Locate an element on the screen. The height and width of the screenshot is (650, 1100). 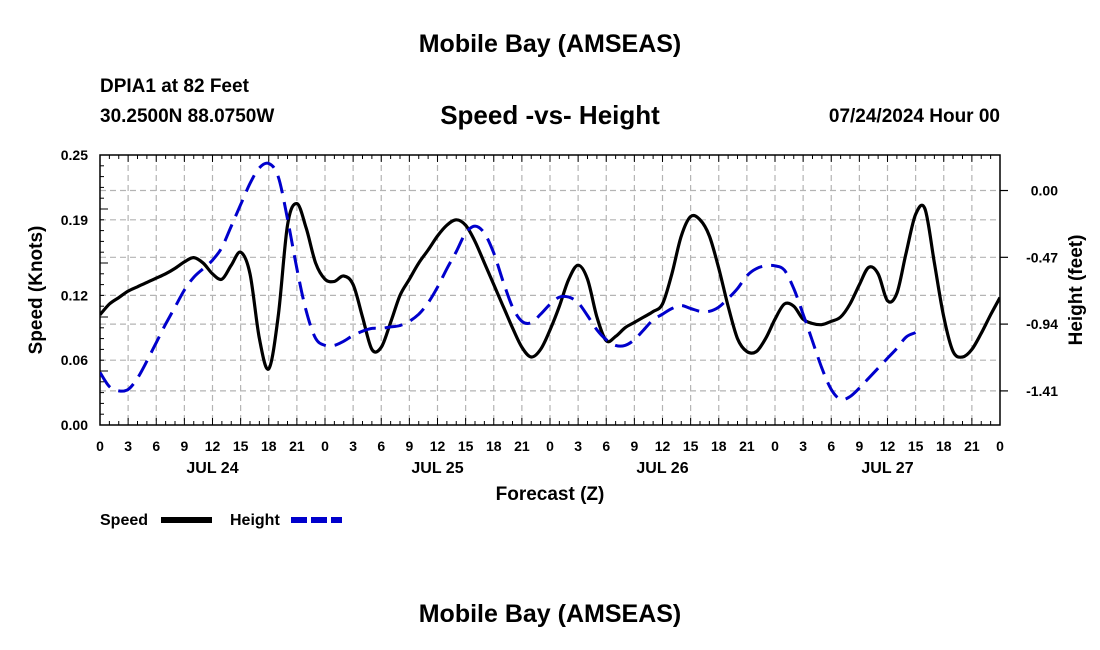
legend-label-speed: Speed is located at coordinates (124, 520).